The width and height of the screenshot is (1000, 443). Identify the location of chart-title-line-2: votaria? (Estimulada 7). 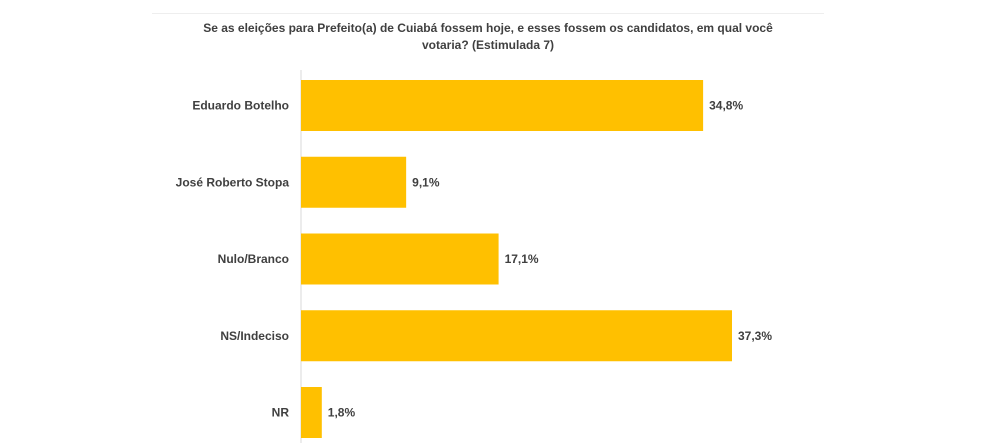
(488, 45).